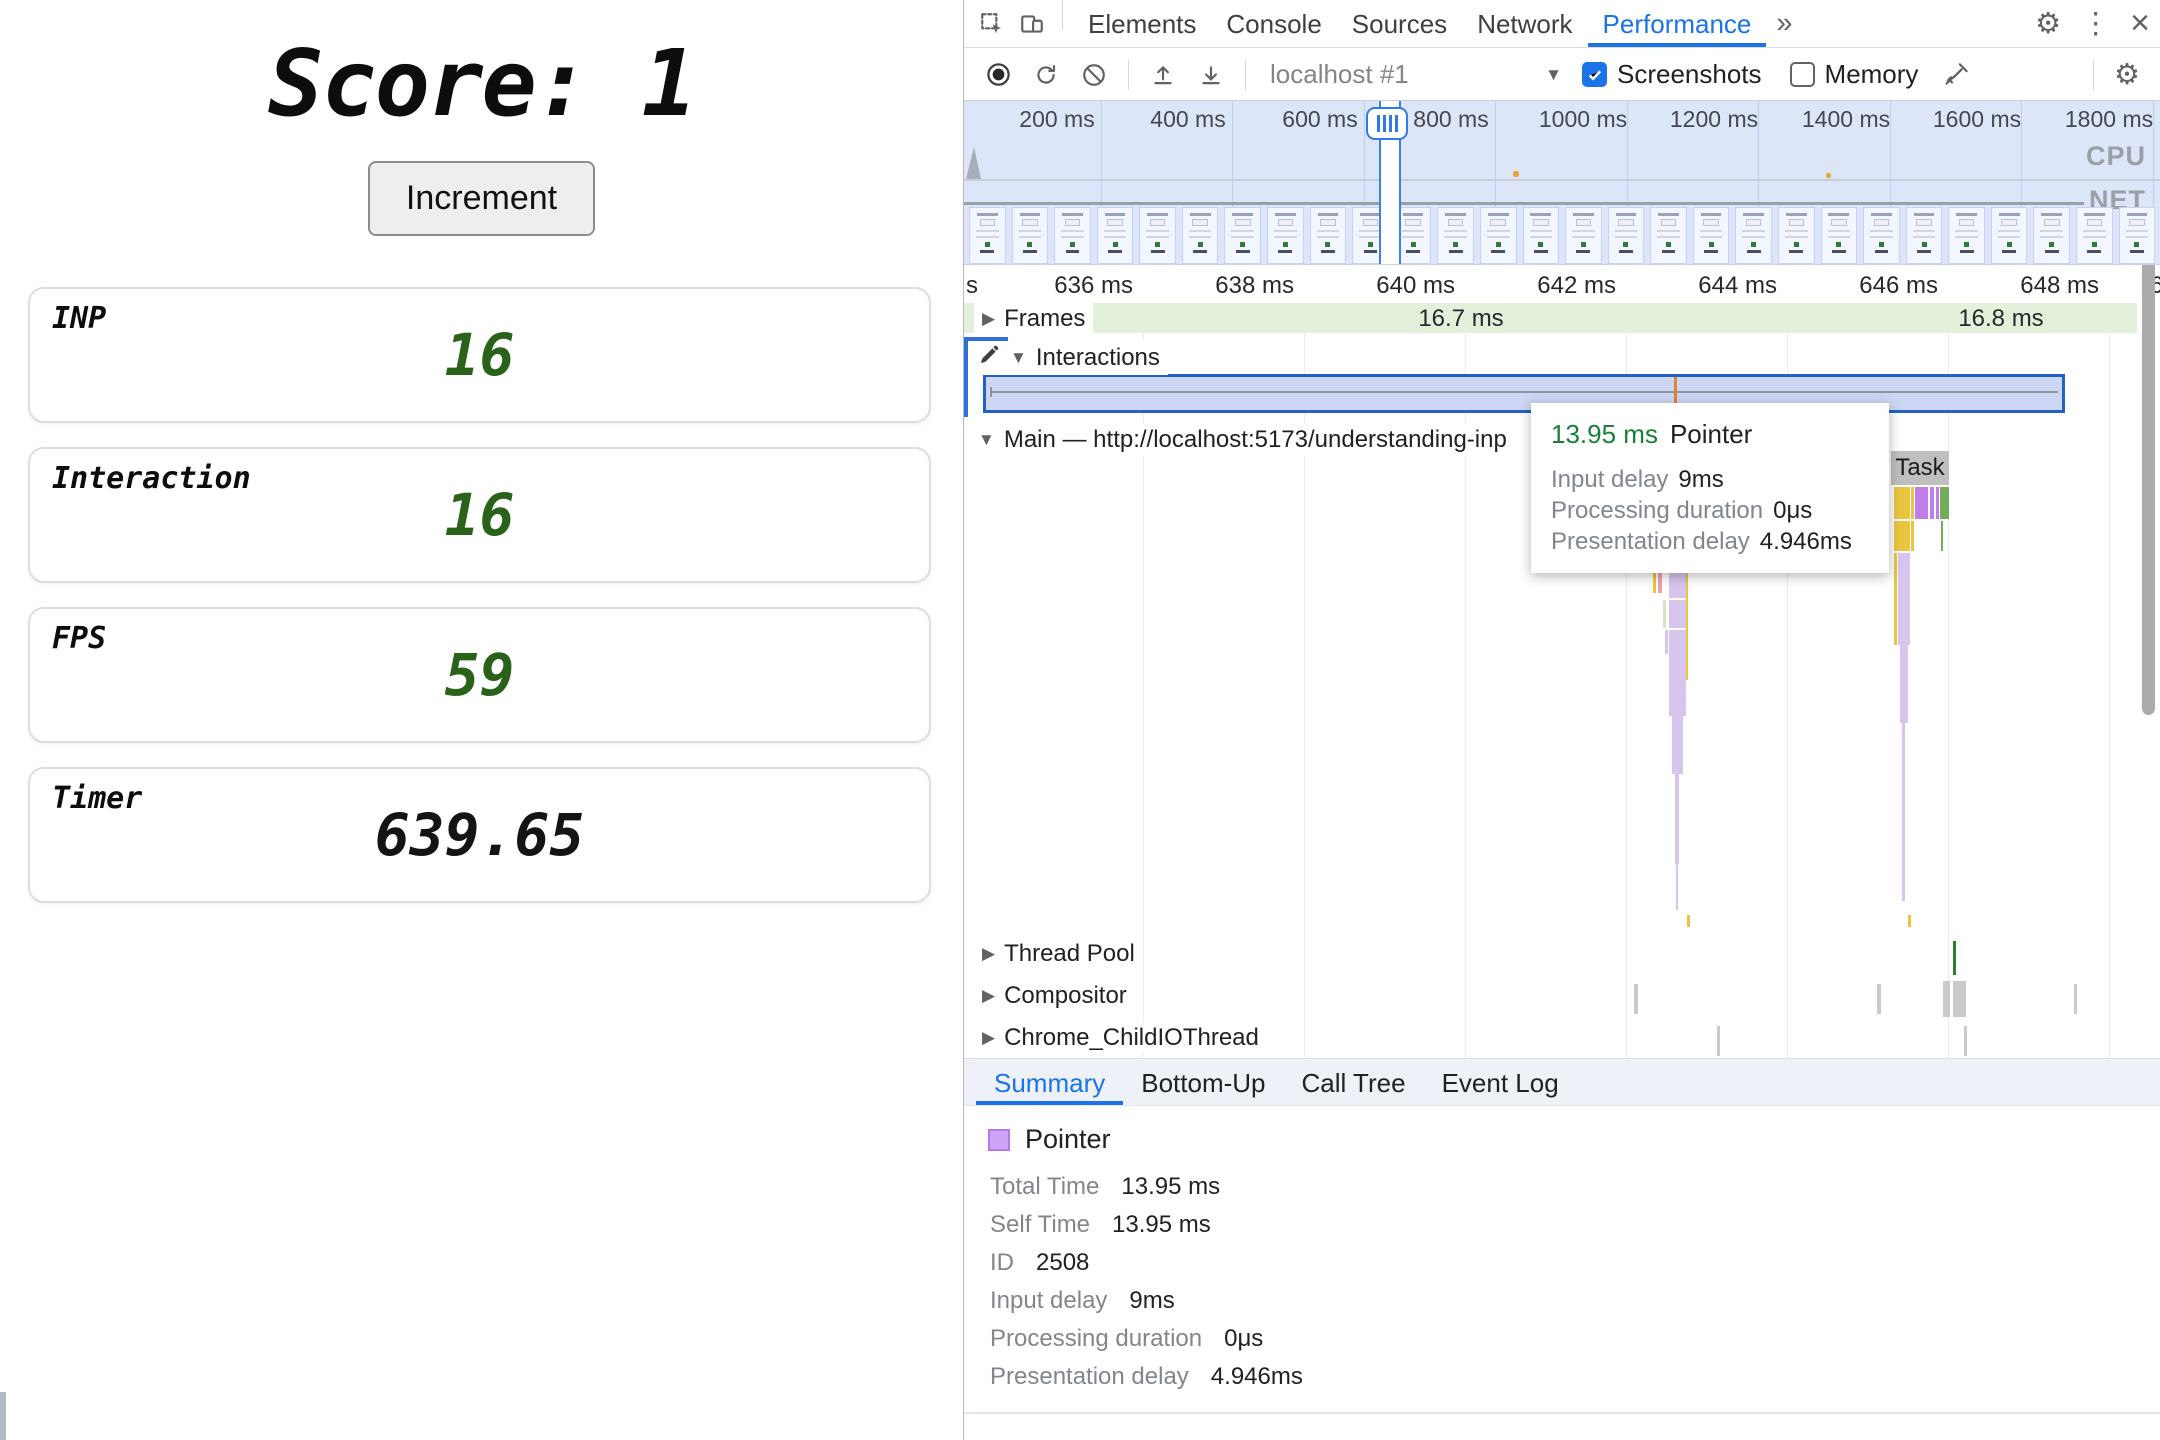 Image resolution: width=2160 pixels, height=1440 pixels. I want to click on devtools-tab: Elements, so click(1142, 24).